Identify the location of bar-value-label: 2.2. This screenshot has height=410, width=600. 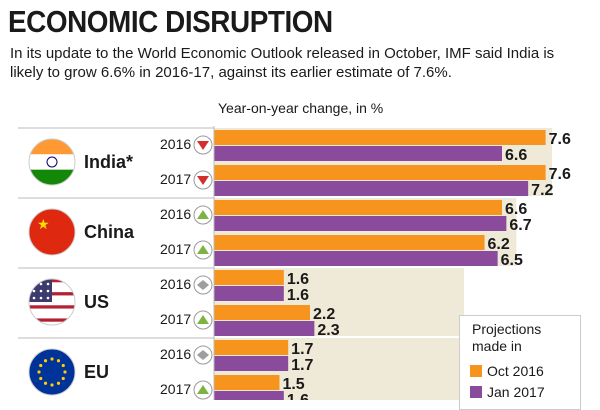
(324, 314).